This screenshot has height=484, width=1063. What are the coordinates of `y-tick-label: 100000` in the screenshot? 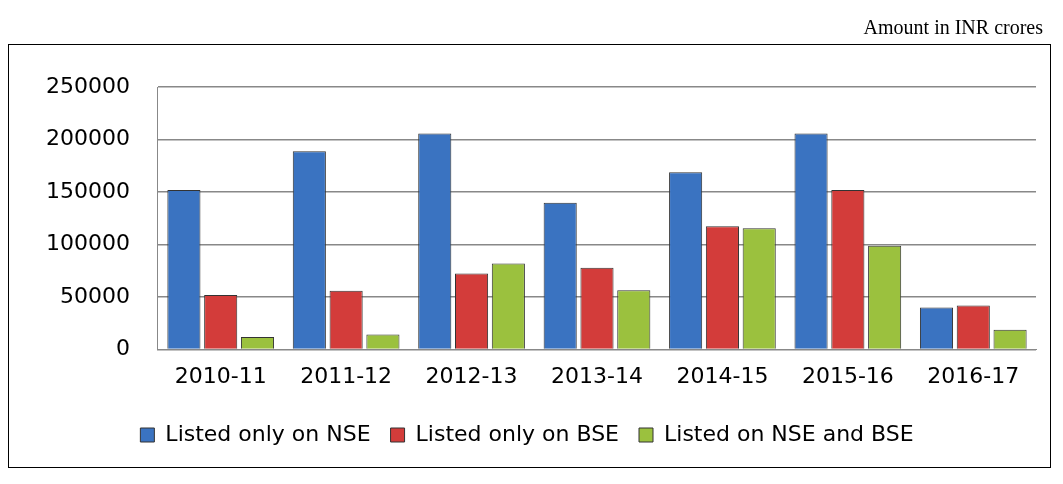 It's located at (88, 243).